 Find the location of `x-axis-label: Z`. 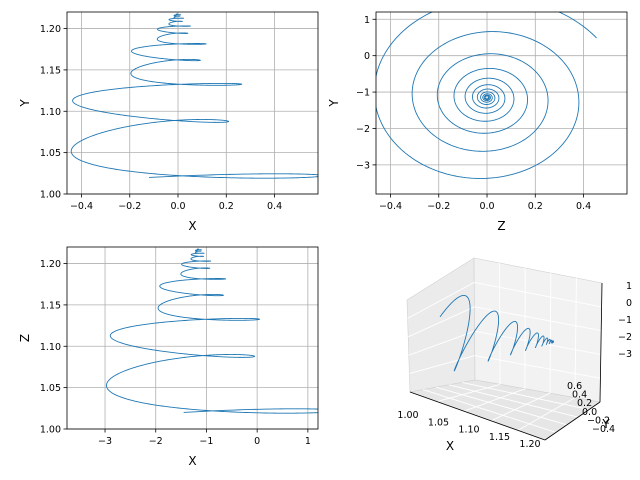

x-axis-label: Z is located at coordinates (501, 226).